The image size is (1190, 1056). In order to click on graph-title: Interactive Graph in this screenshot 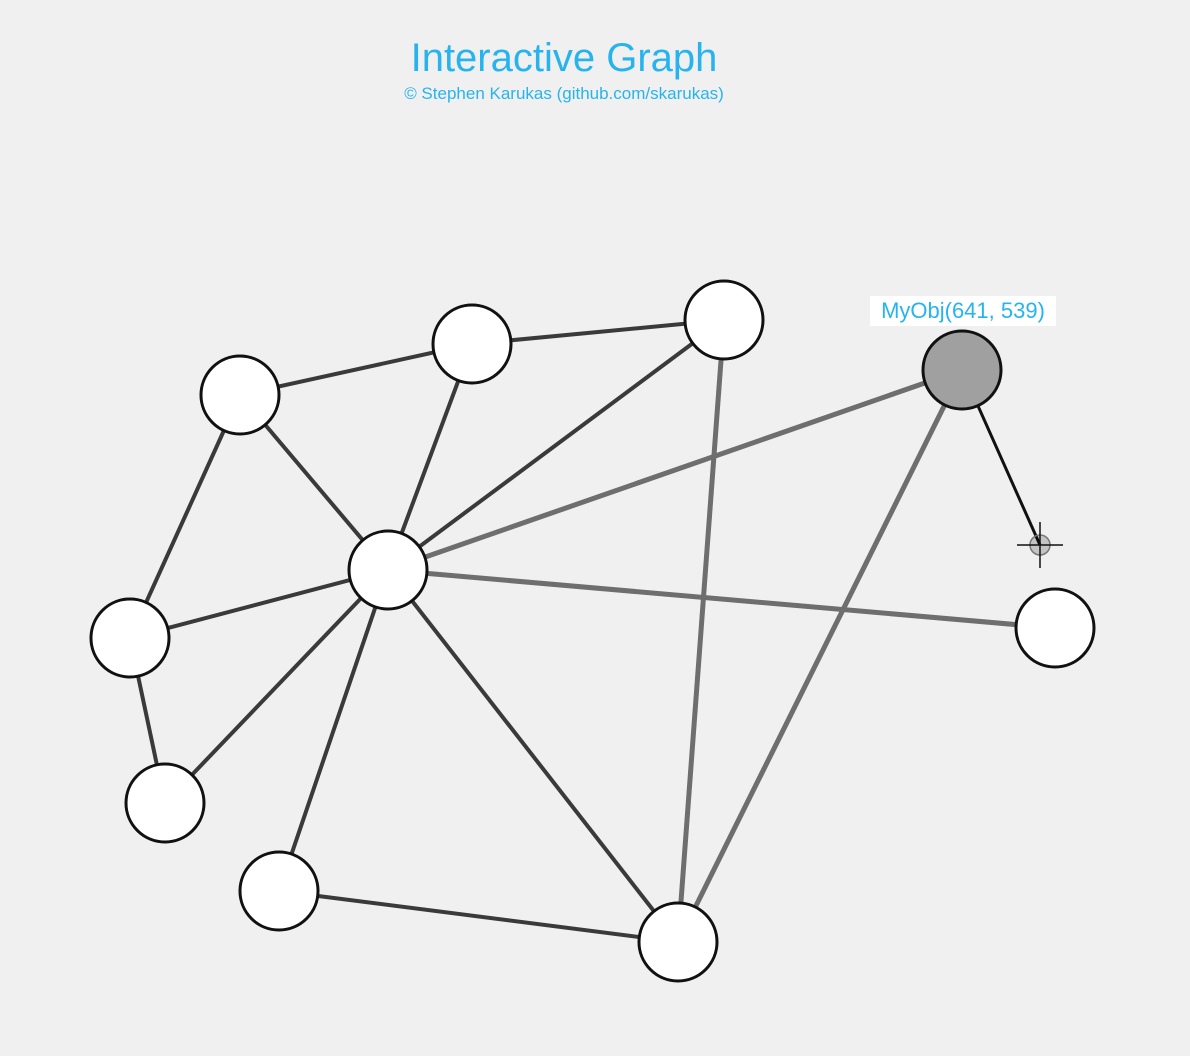, I will do `click(564, 58)`.